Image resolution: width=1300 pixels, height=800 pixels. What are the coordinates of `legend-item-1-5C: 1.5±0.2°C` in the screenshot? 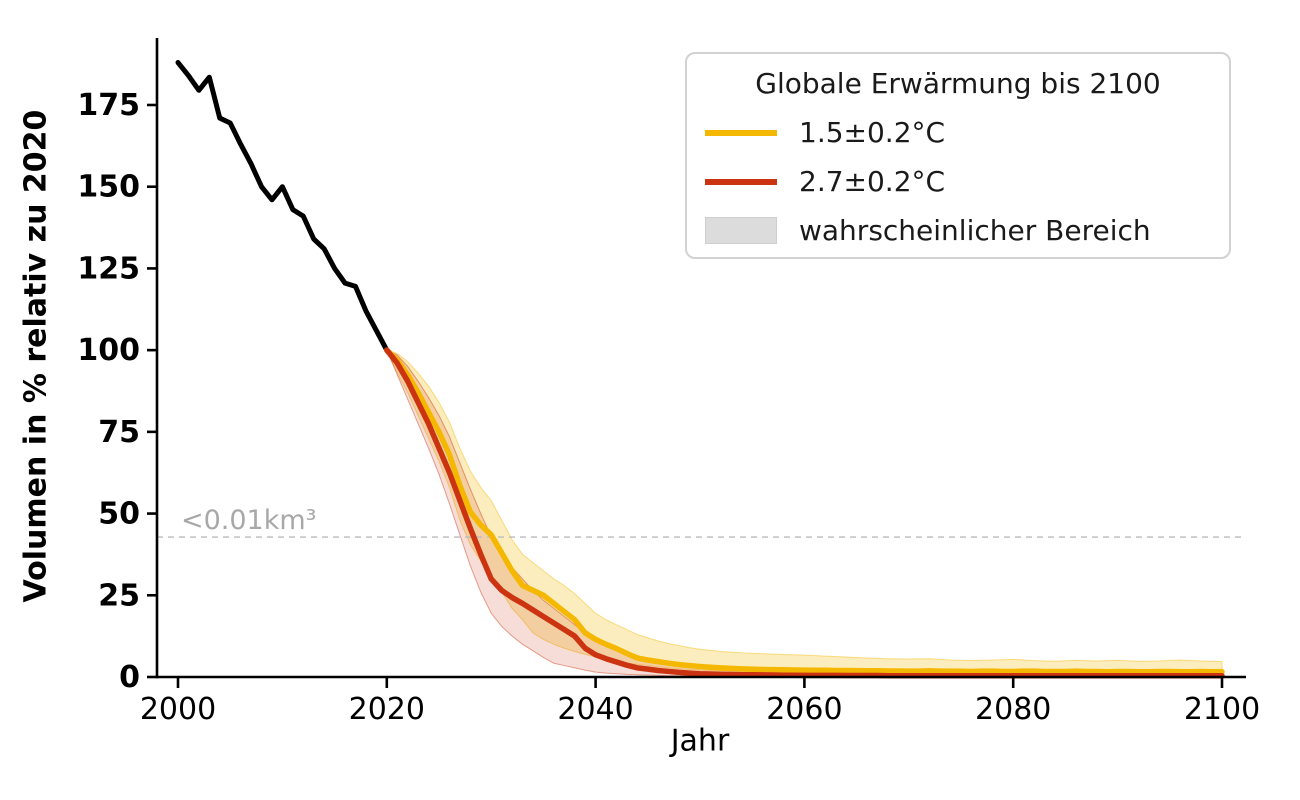 It's located at (958, 132).